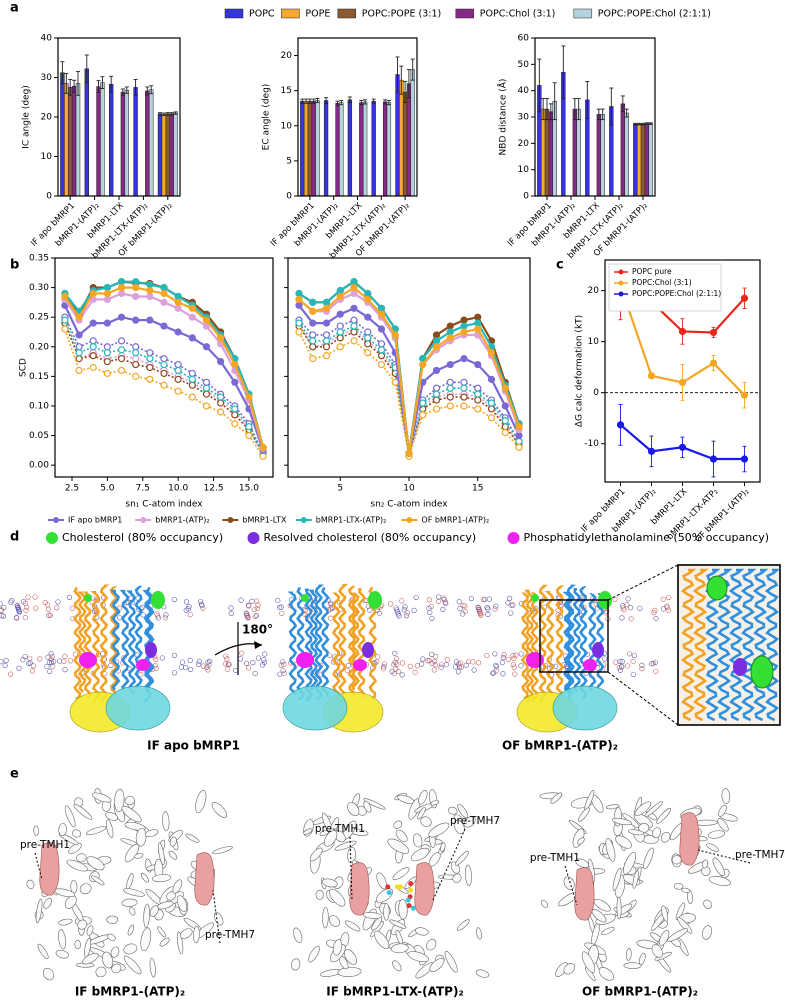 The width and height of the screenshot is (785, 1006). I want to click on legend-label: POPC, so click(262, 14).